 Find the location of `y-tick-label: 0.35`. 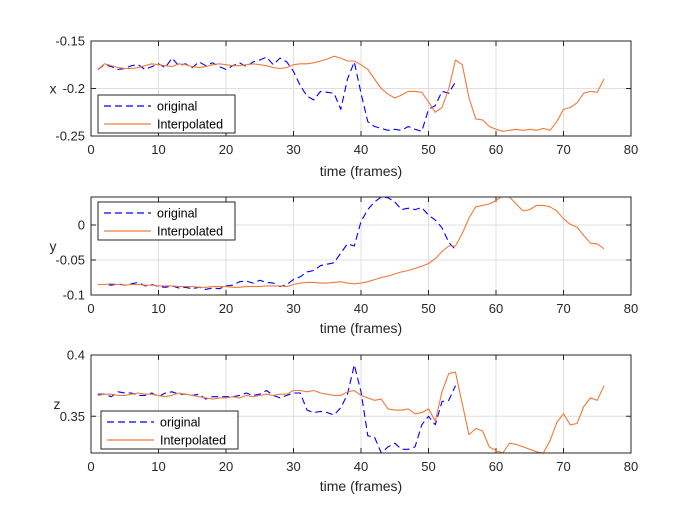

y-tick-label: 0.35 is located at coordinates (72, 416).